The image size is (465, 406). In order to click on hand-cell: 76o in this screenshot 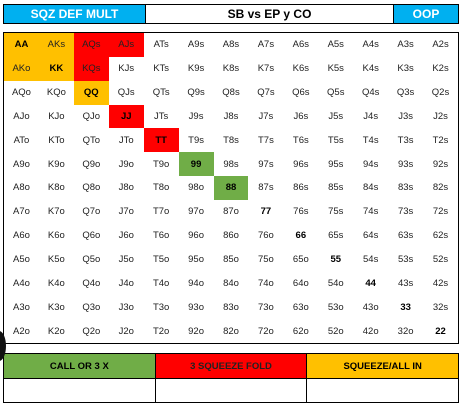, I will do `click(265, 236)`.